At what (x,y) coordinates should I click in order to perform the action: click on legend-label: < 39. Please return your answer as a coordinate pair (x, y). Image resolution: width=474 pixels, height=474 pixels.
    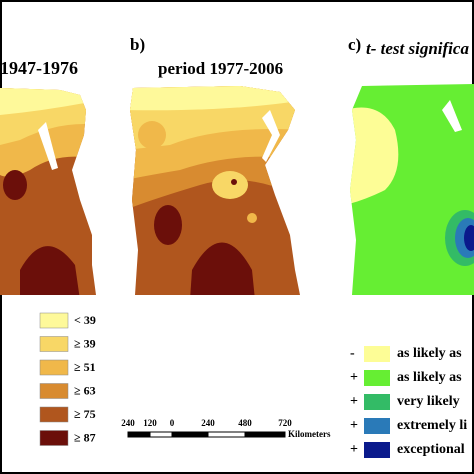
    Looking at the image, I should click on (85, 320).